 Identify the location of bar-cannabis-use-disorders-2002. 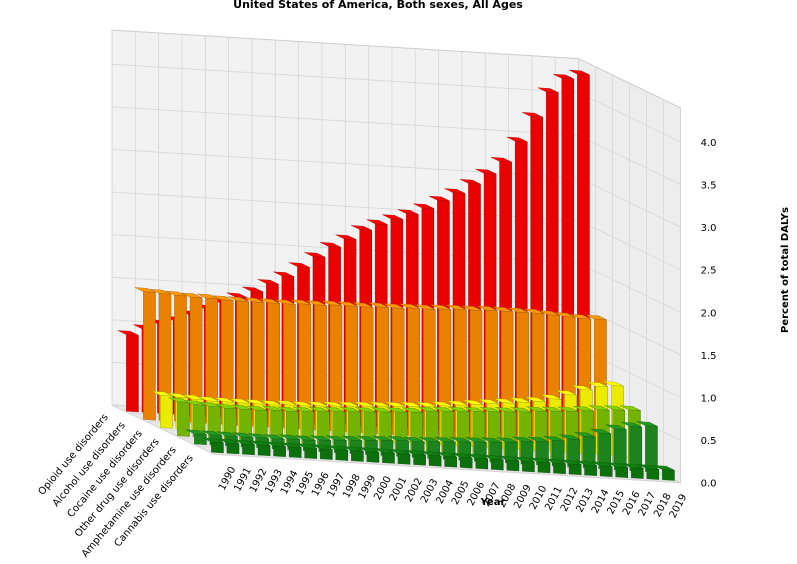
(400, 457).